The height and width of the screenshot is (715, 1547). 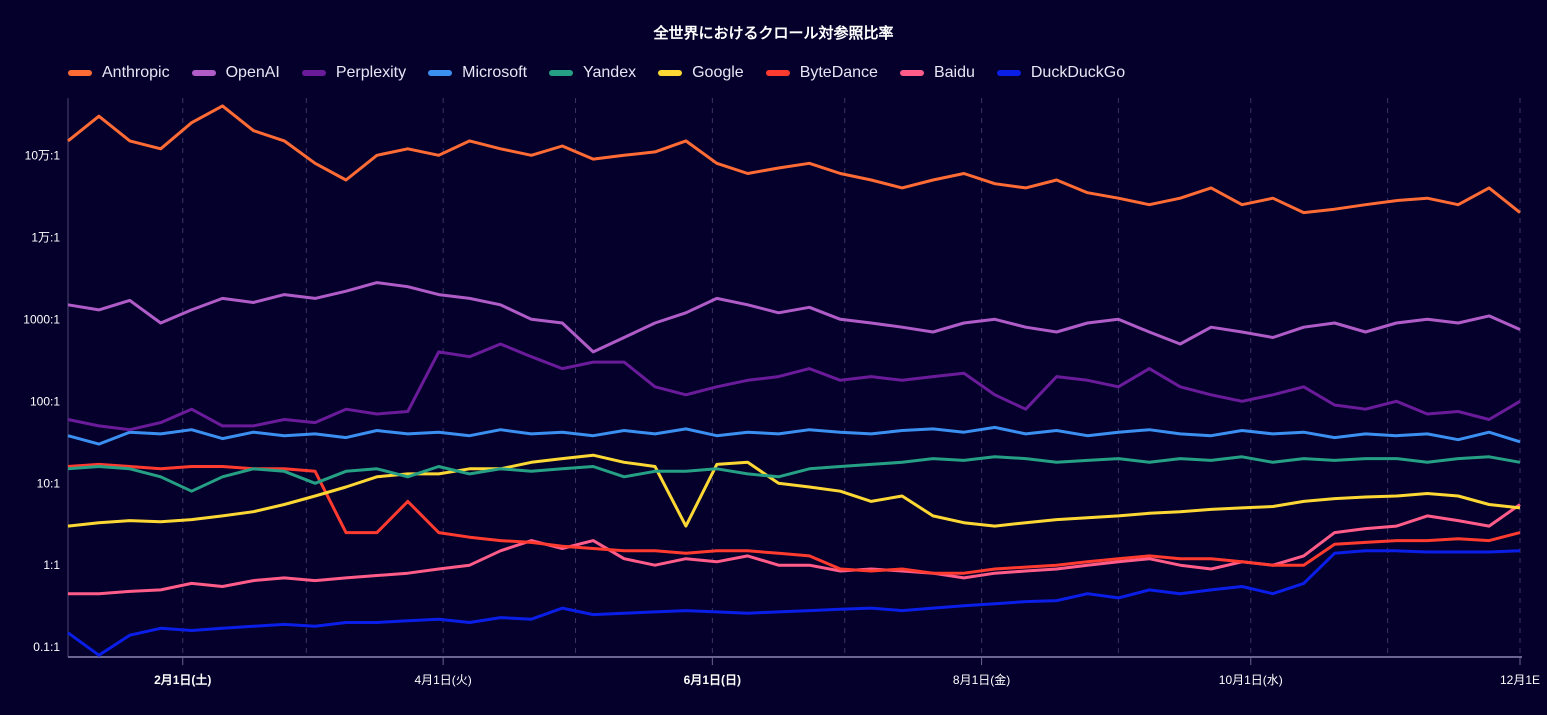 I want to click on y-tick-label: 1000:1, so click(x=41, y=319).